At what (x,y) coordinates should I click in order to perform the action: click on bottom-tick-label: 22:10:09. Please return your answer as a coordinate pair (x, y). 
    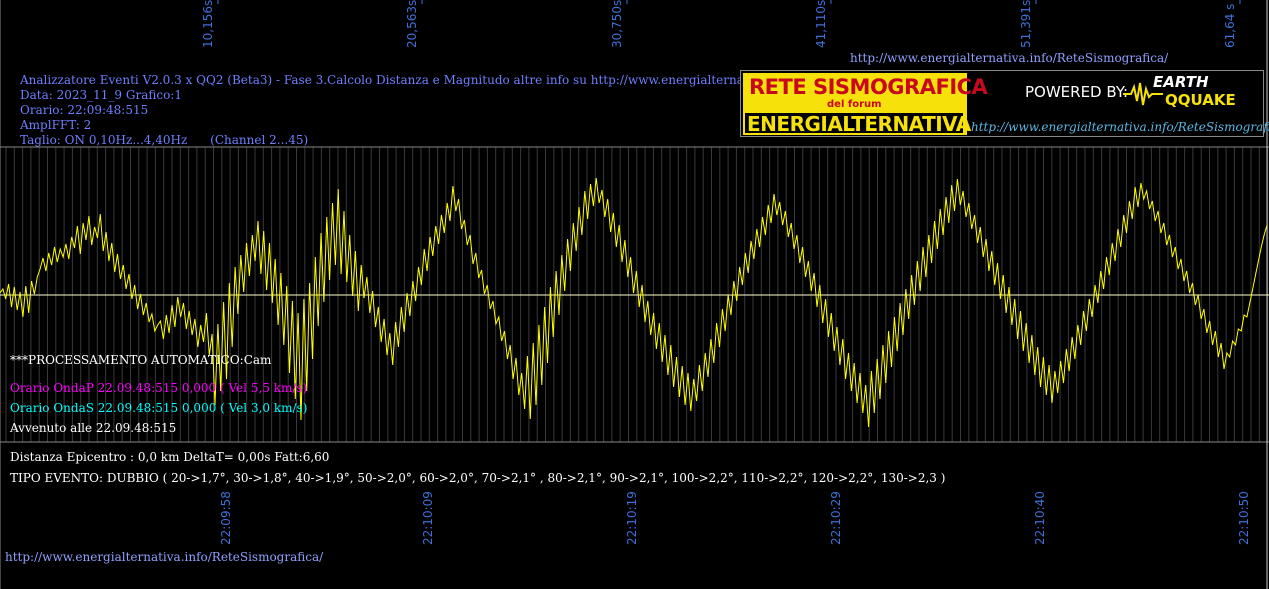
    Looking at the image, I should click on (428, 518).